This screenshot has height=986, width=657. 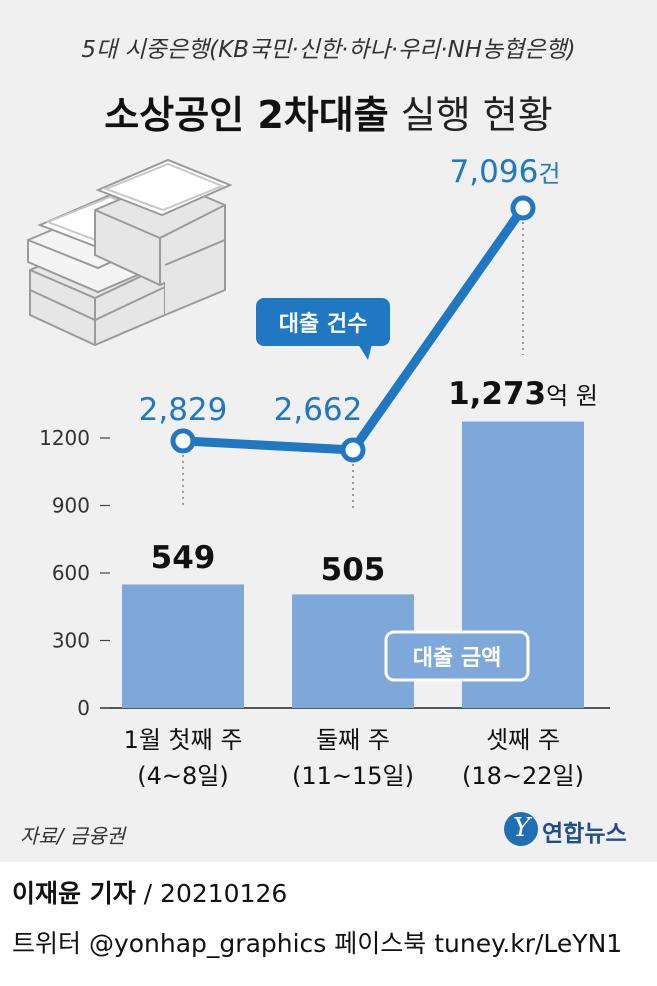 I want to click on page-title: 소상공인 2차대출 실행 현황, so click(x=328, y=111).